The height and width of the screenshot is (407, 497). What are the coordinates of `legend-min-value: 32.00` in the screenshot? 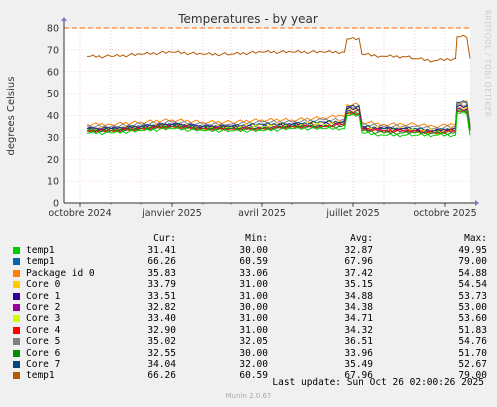 It's located at (253, 364).